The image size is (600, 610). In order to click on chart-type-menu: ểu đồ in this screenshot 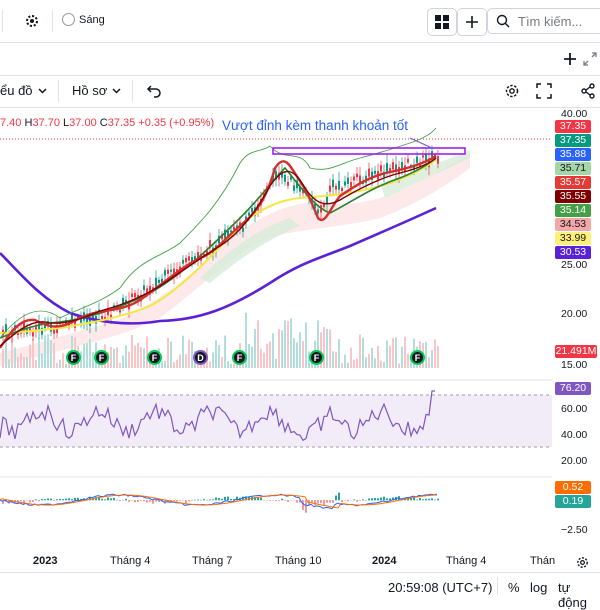, I will do `click(23, 90)`.